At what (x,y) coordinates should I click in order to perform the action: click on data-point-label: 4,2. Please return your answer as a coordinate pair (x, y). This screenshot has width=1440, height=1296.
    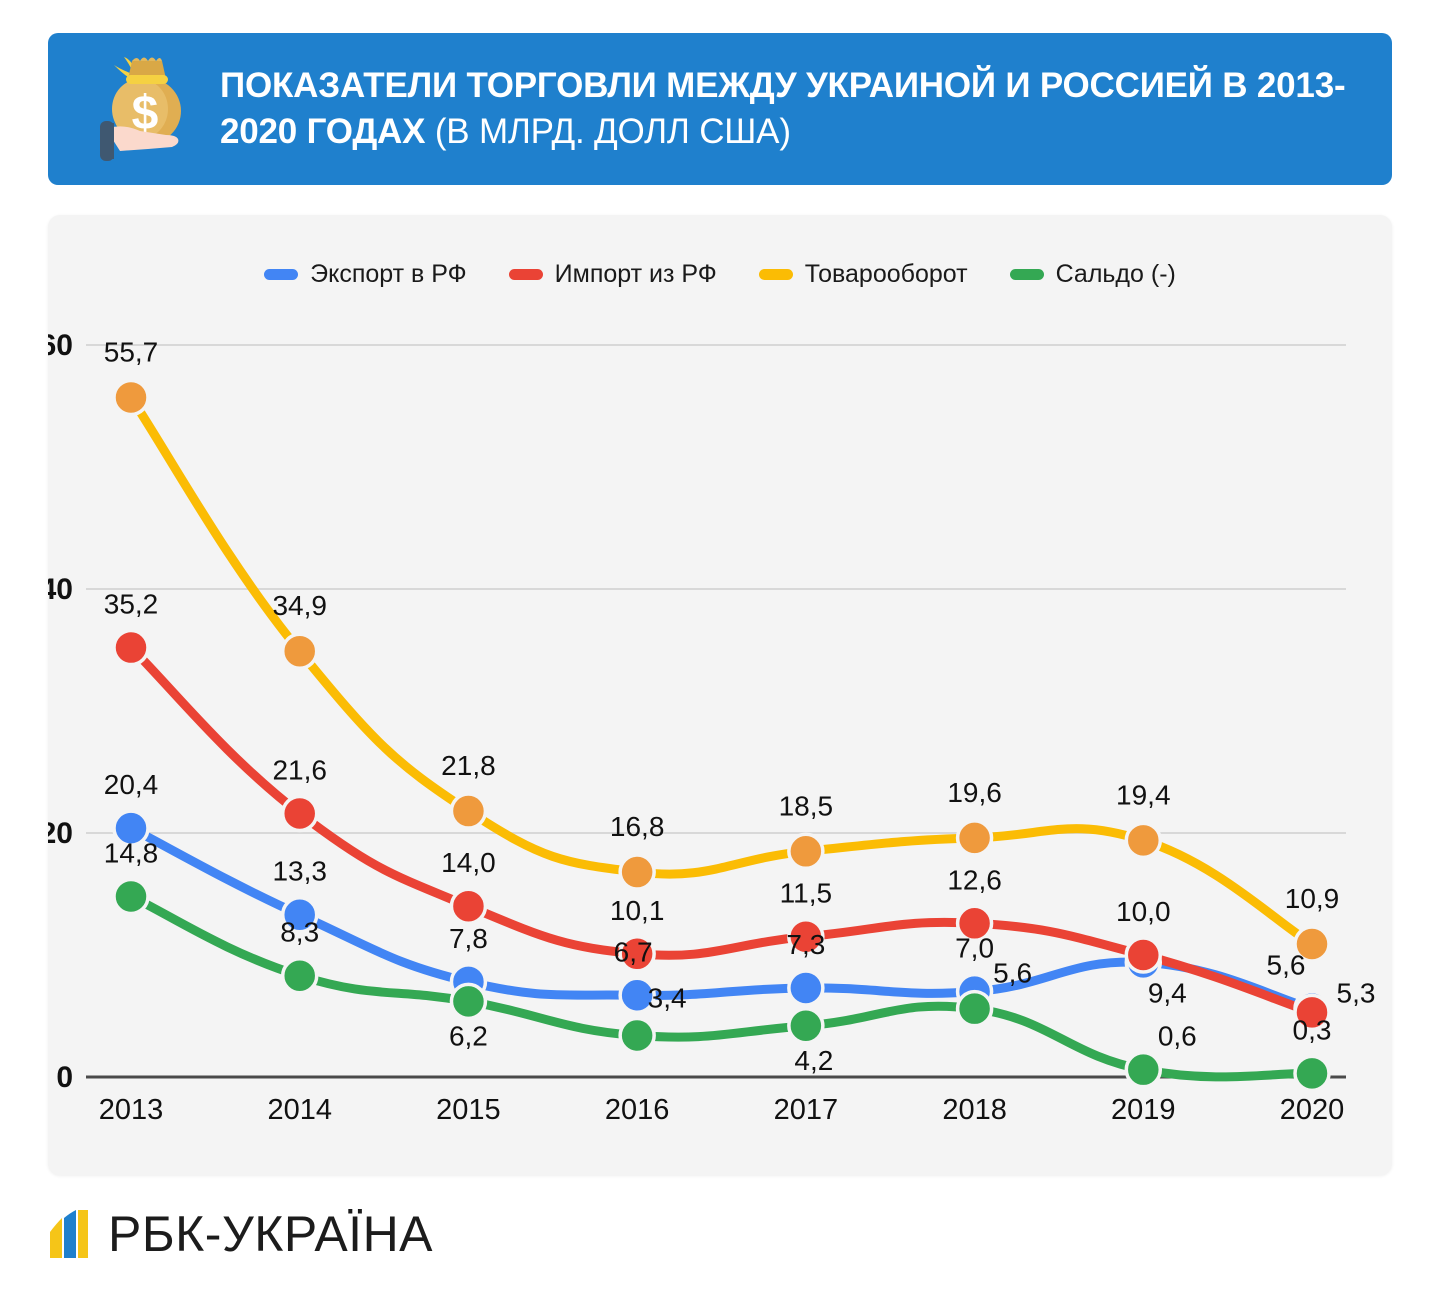
    Looking at the image, I should click on (813, 1060).